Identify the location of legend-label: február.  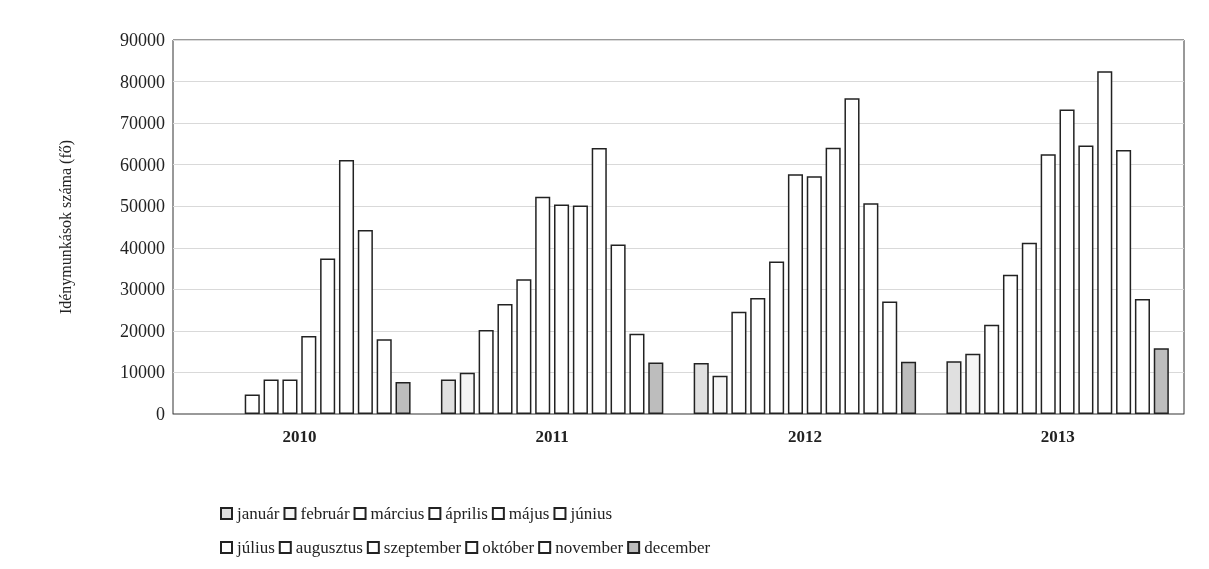
(325, 513).